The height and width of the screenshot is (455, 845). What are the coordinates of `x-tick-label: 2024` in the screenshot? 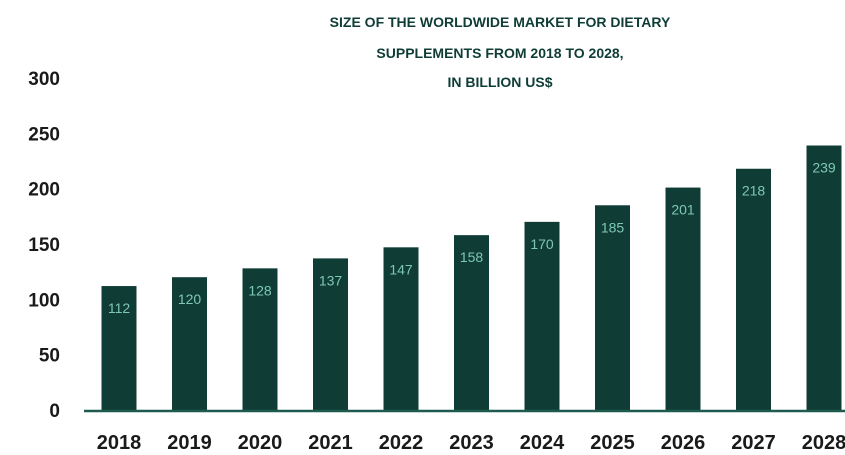 It's located at (542, 443).